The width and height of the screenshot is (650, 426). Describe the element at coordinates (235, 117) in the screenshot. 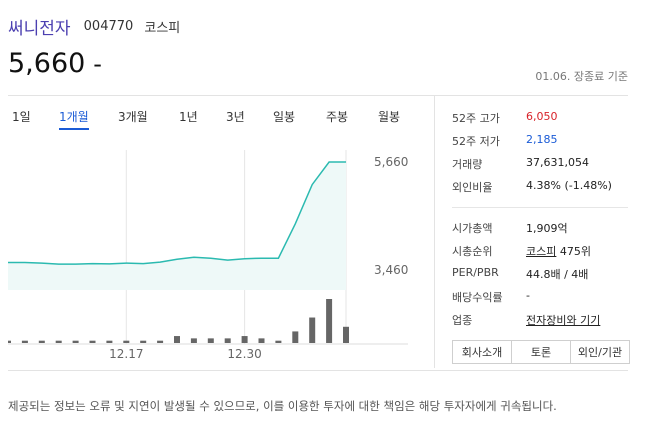

I see `tab-3-year: 3년` at that location.